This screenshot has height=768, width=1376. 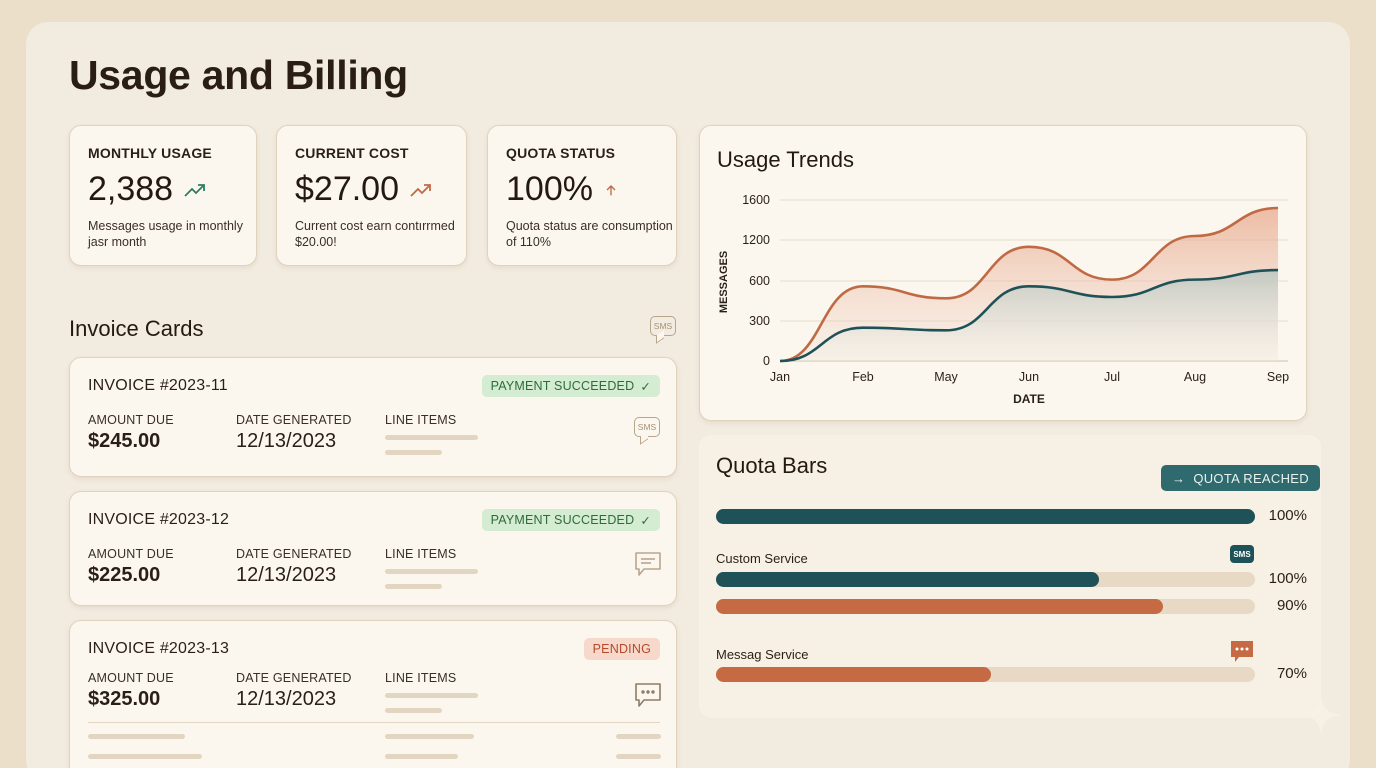 I want to click on y-tick-label: 0, so click(x=766, y=361).